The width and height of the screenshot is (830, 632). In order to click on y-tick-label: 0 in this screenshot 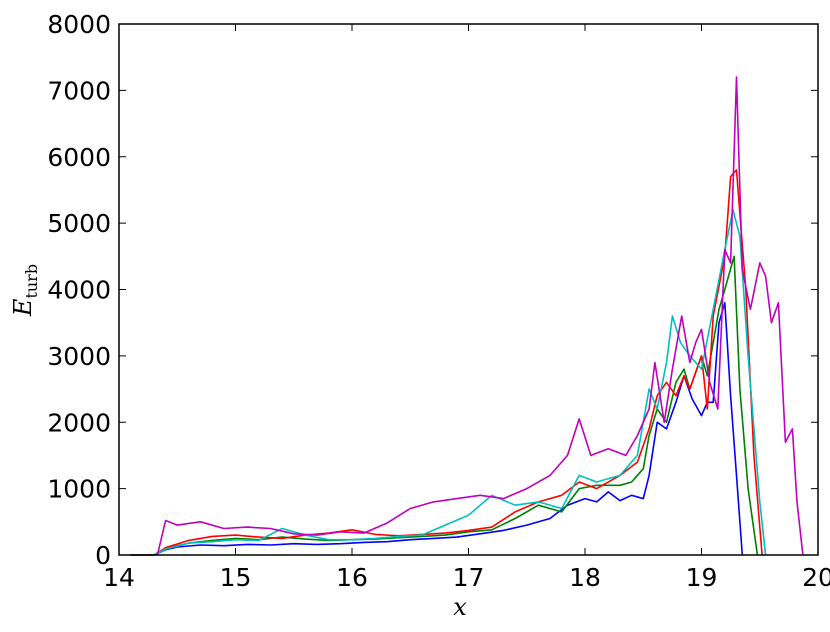, I will do `click(103, 555)`.